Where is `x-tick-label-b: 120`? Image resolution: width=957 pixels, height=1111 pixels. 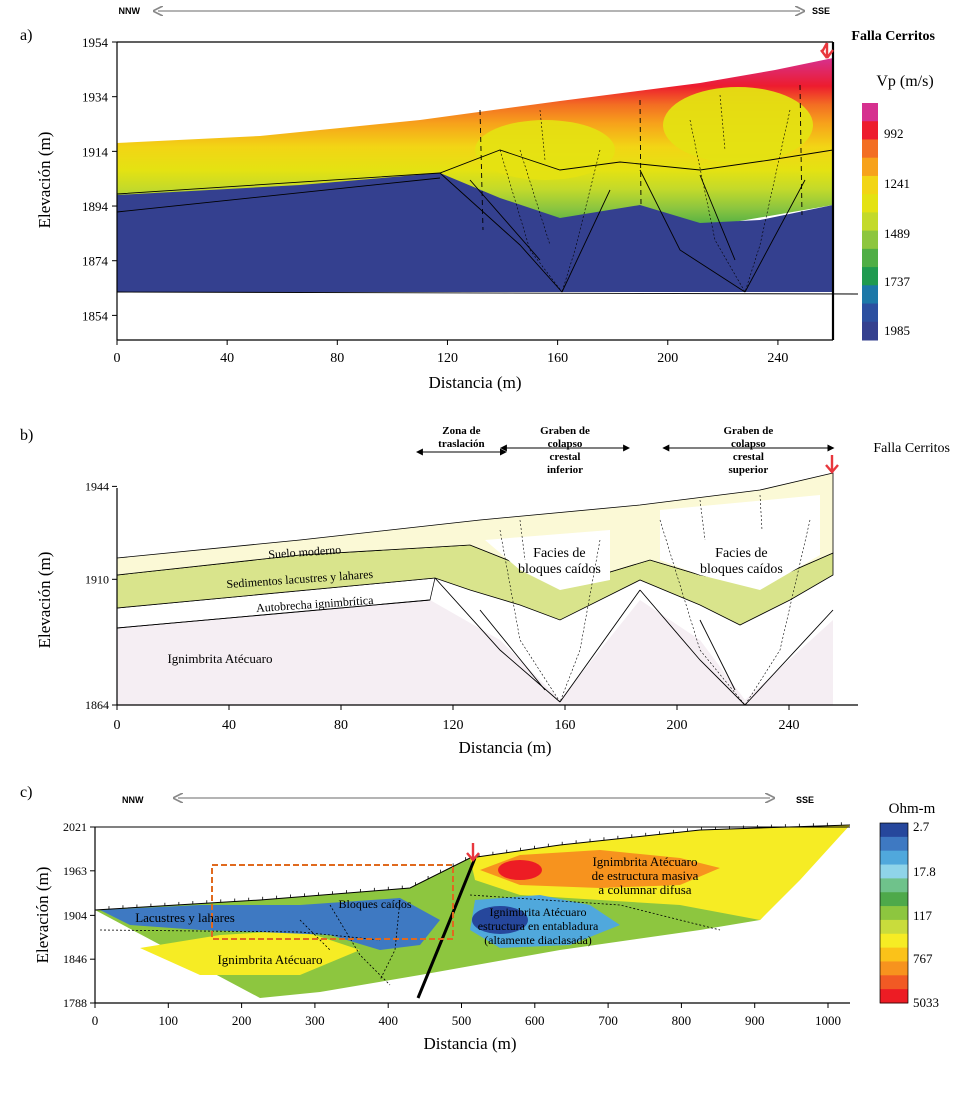
x-tick-label-b: 120 is located at coordinates (453, 725).